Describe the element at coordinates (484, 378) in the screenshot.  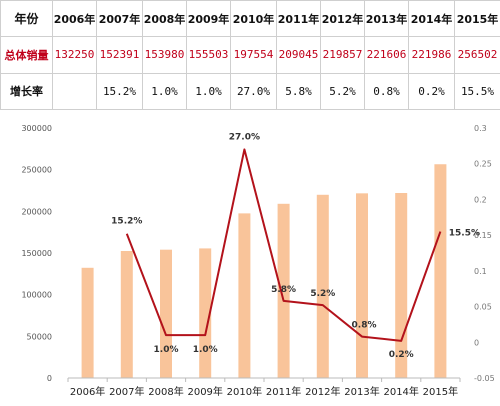
I see `right-axis-tick-label: -0.05` at that location.